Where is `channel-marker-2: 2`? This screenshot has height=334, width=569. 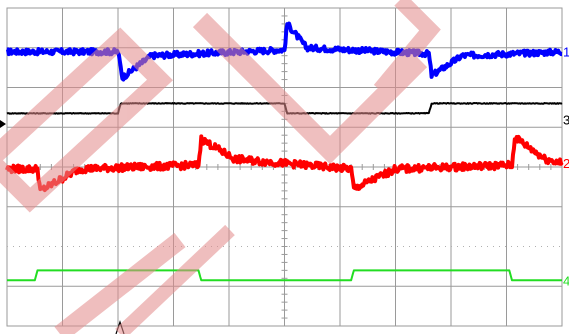 channel-marker-2: 2 is located at coordinates (566, 163).